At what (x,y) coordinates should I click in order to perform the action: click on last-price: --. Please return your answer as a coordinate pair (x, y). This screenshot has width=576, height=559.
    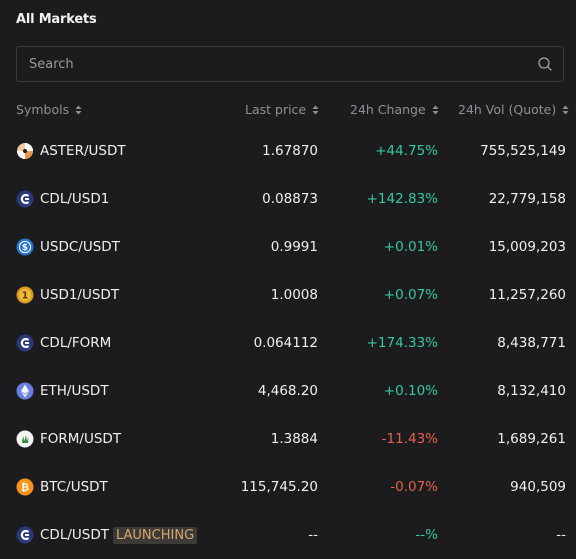
    Looking at the image, I should click on (313, 535).